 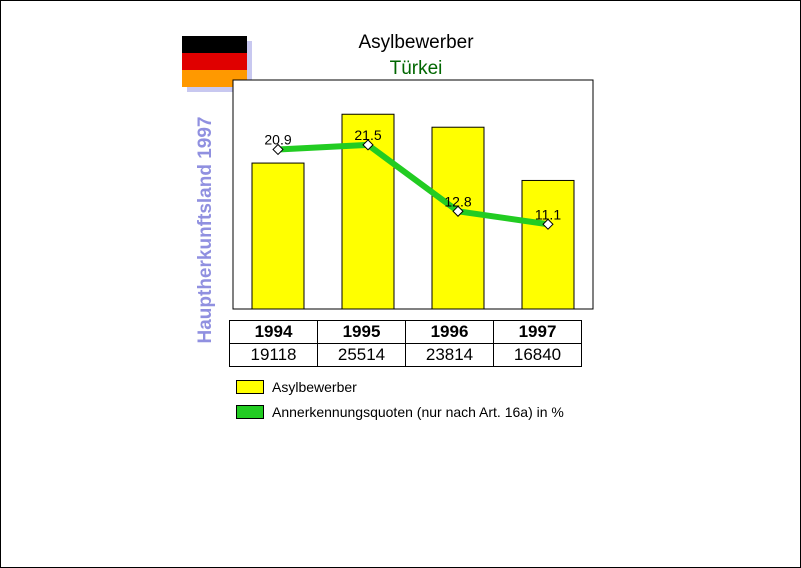 What do you see at coordinates (361, 332) in the screenshot?
I see `table-year-cell: 1995` at bounding box center [361, 332].